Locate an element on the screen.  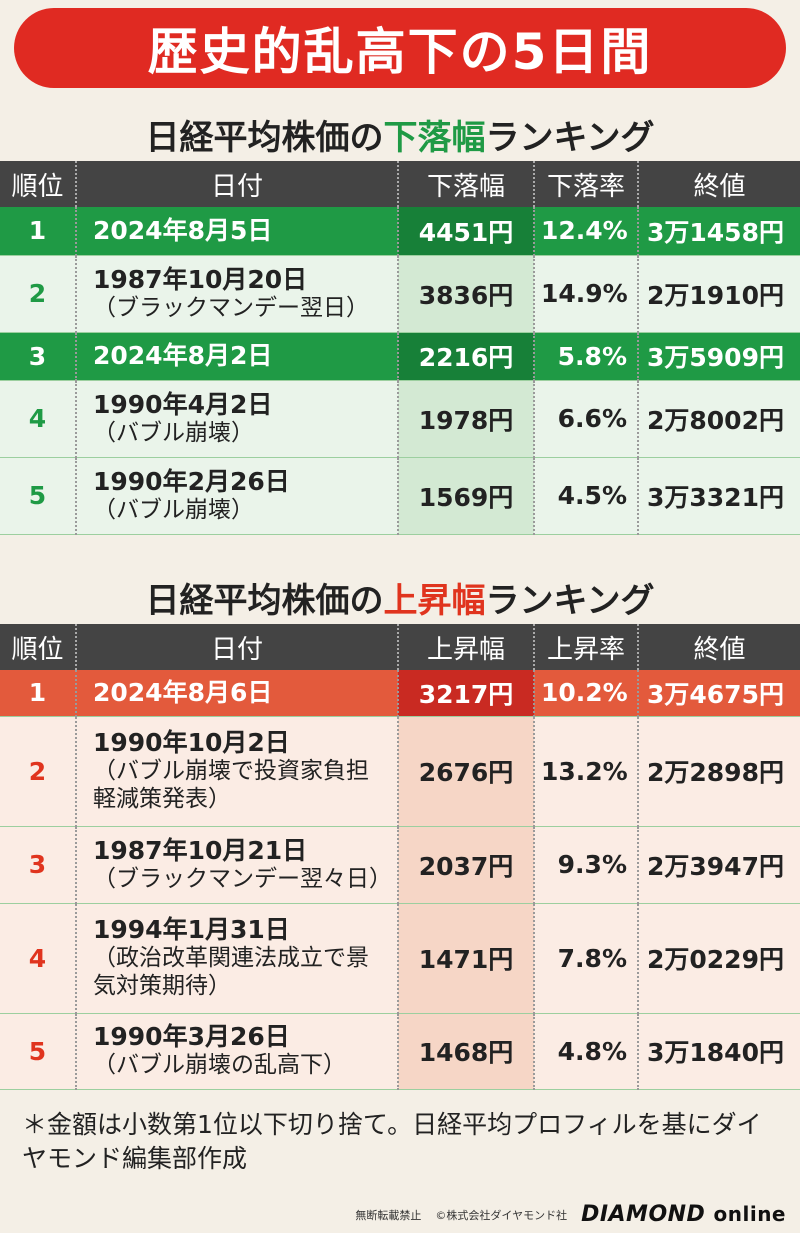
close-cell: 3万5909円 is located at coordinates (719, 356).